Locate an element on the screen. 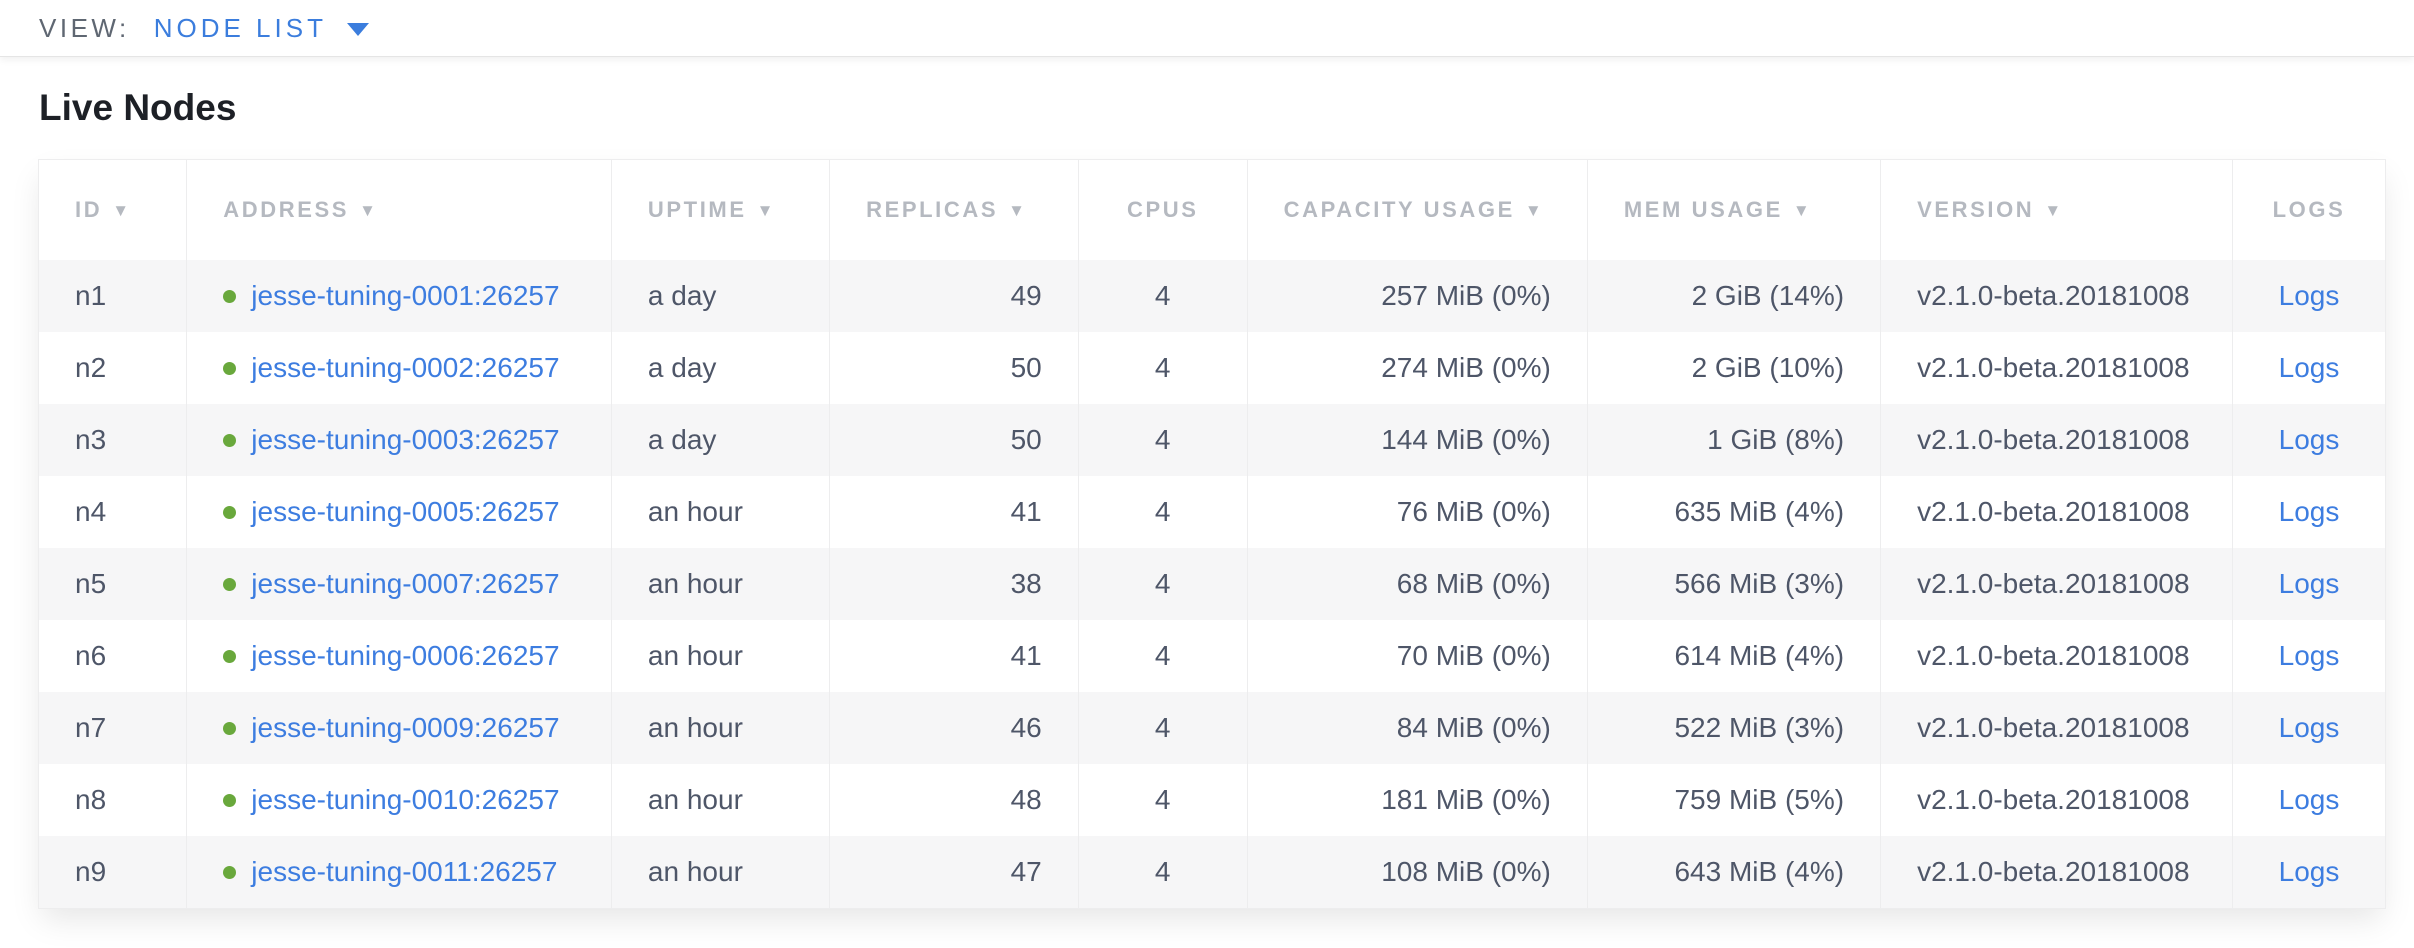 The width and height of the screenshot is (2414, 948). cell-mem: 2 GiB (14%) is located at coordinates (1733, 296).